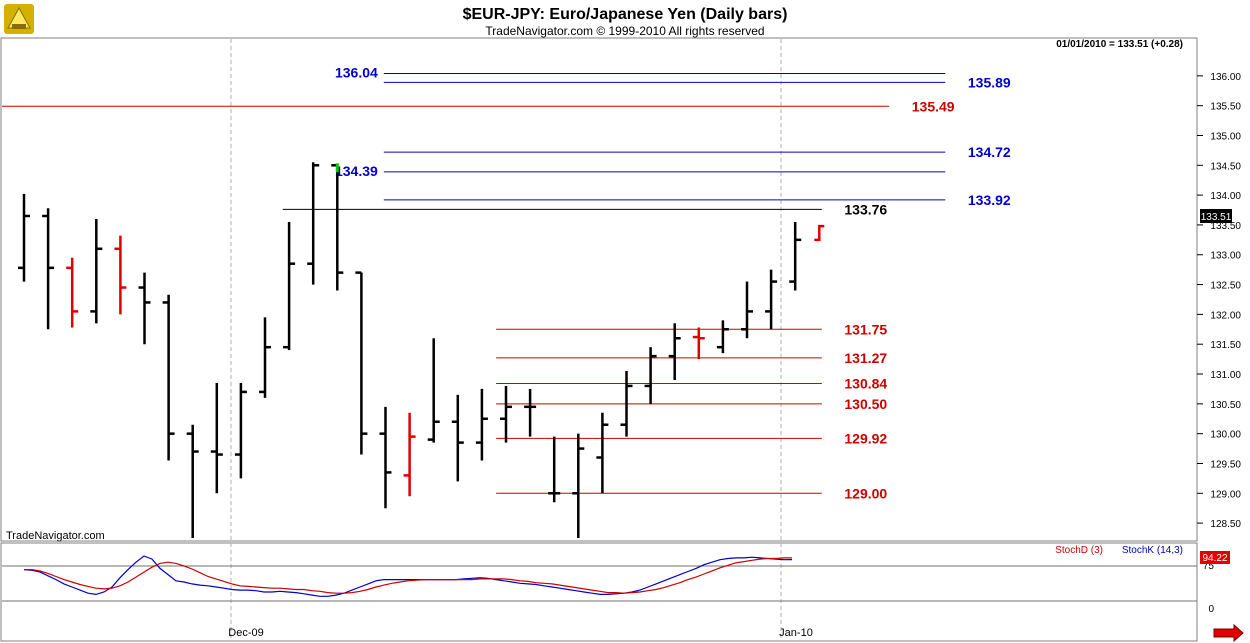 This screenshot has width=1250, height=643. What do you see at coordinates (1225, 345) in the screenshot?
I see `y-tick-label: 131.50` at bounding box center [1225, 345].